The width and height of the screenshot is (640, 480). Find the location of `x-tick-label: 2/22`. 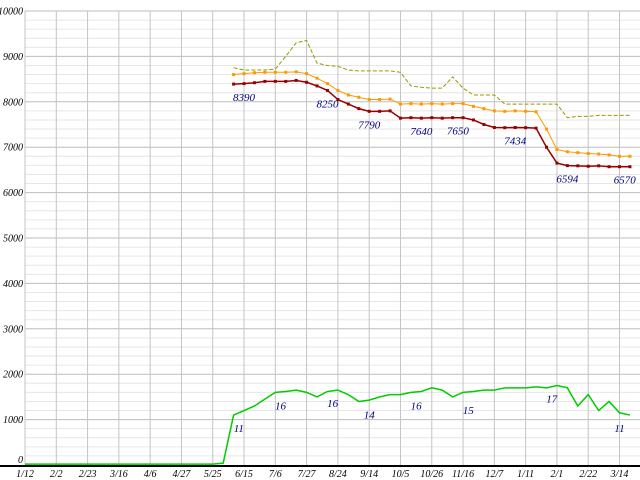

x-tick-label: 2/22 is located at coordinates (588, 474).